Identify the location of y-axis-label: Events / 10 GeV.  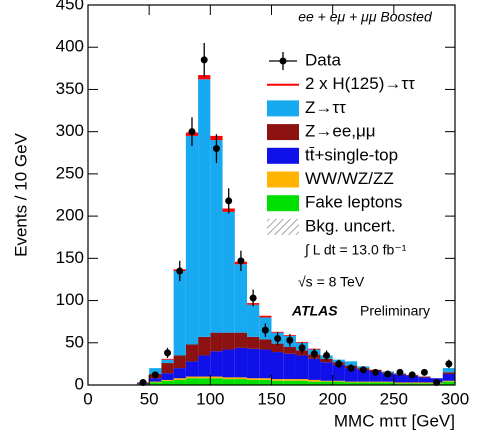
(20, 194).